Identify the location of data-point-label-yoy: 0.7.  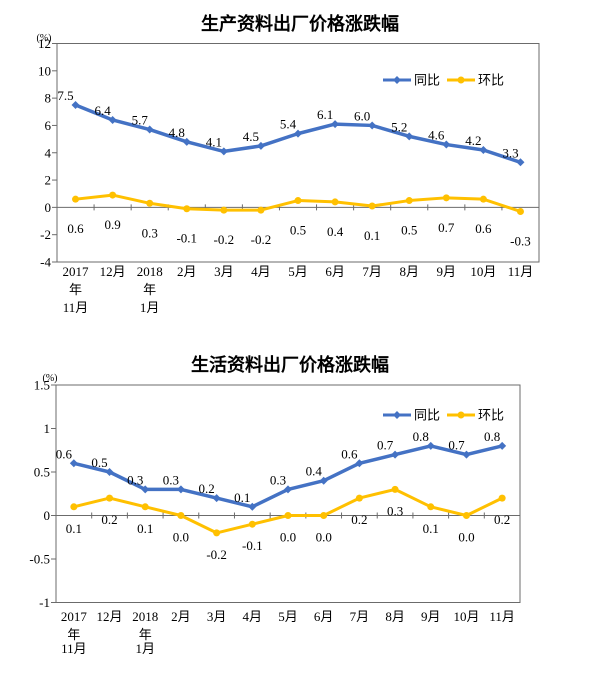
(456, 445).